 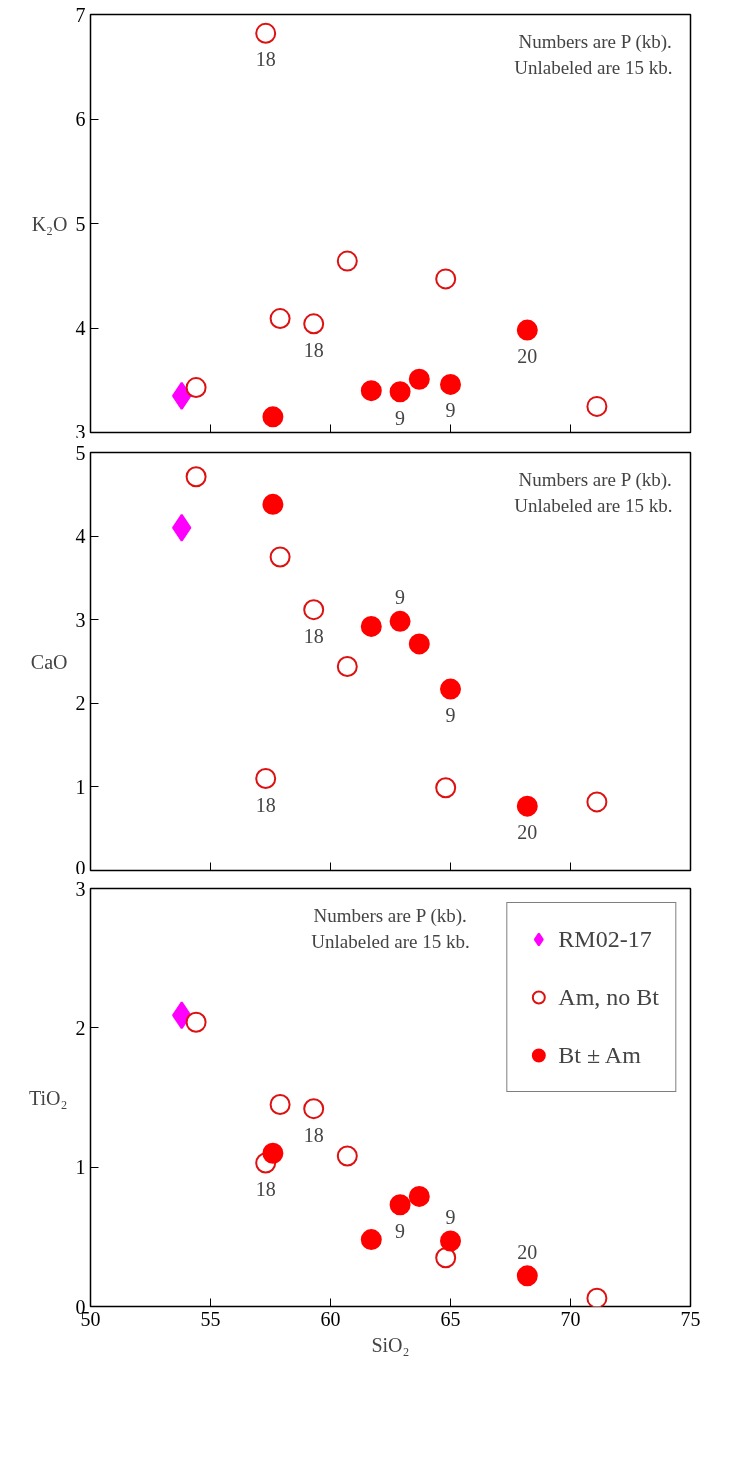 What do you see at coordinates (599, 1055) in the screenshot?
I see `legend-label: Bt ± Am` at bounding box center [599, 1055].